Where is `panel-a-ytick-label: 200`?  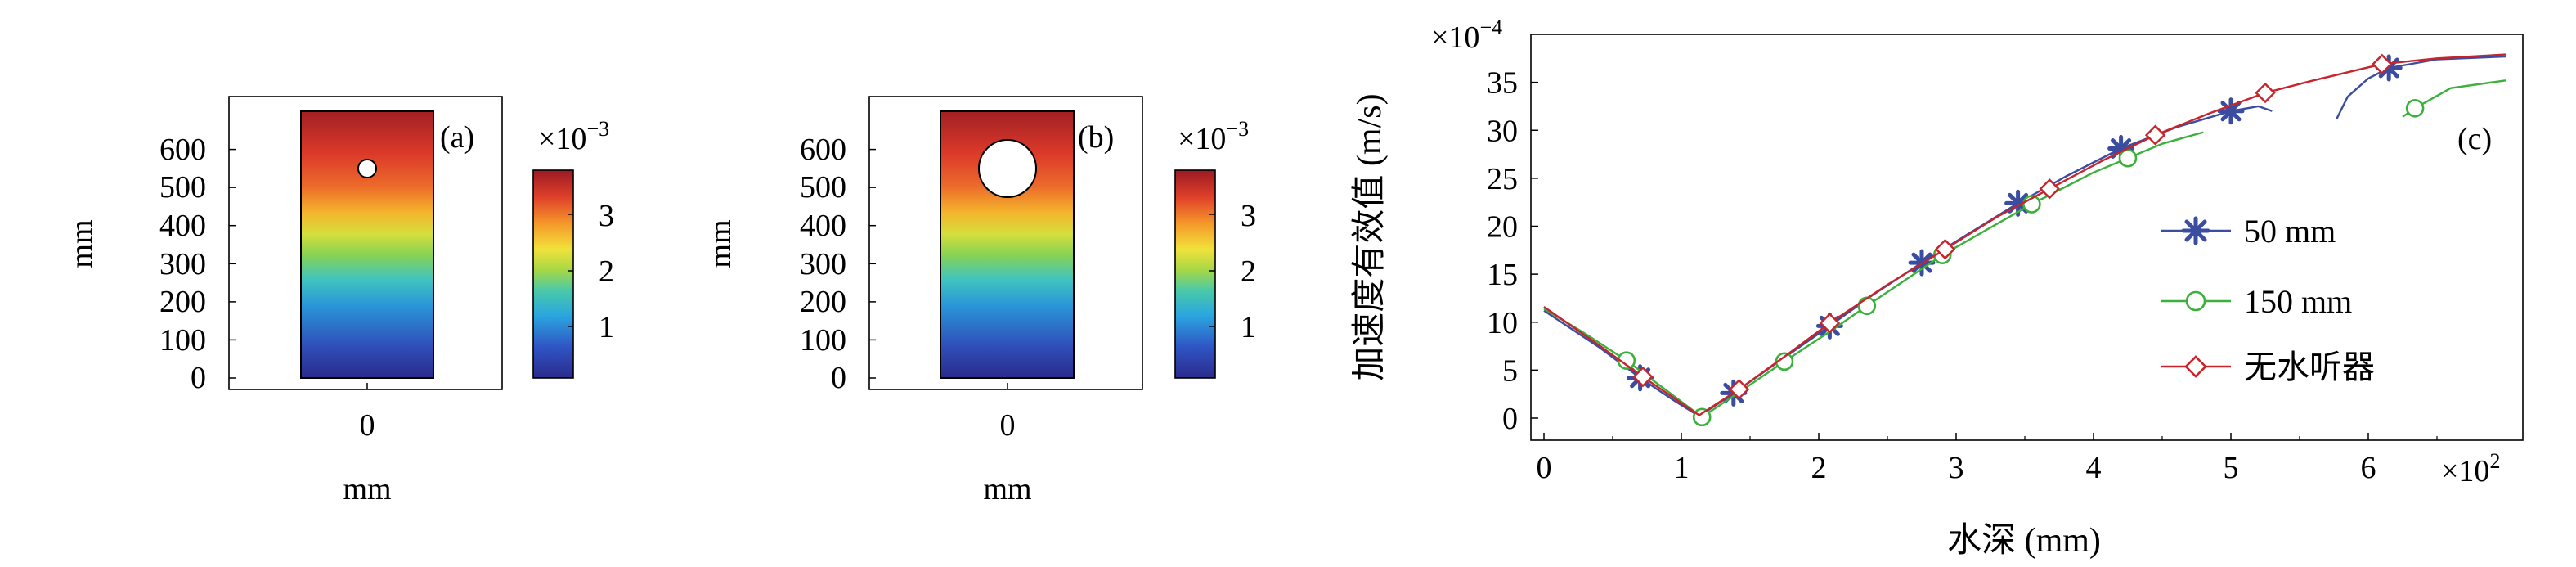 panel-a-ytick-label: 200 is located at coordinates (182, 302).